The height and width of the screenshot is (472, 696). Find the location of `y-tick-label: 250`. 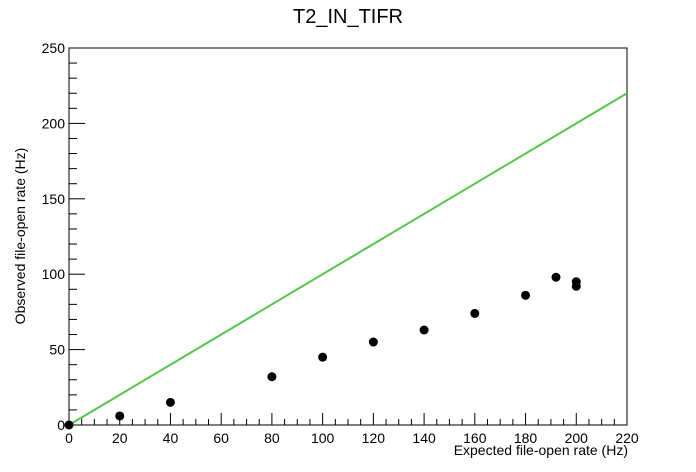

y-tick-label: 250 is located at coordinates (54, 48).